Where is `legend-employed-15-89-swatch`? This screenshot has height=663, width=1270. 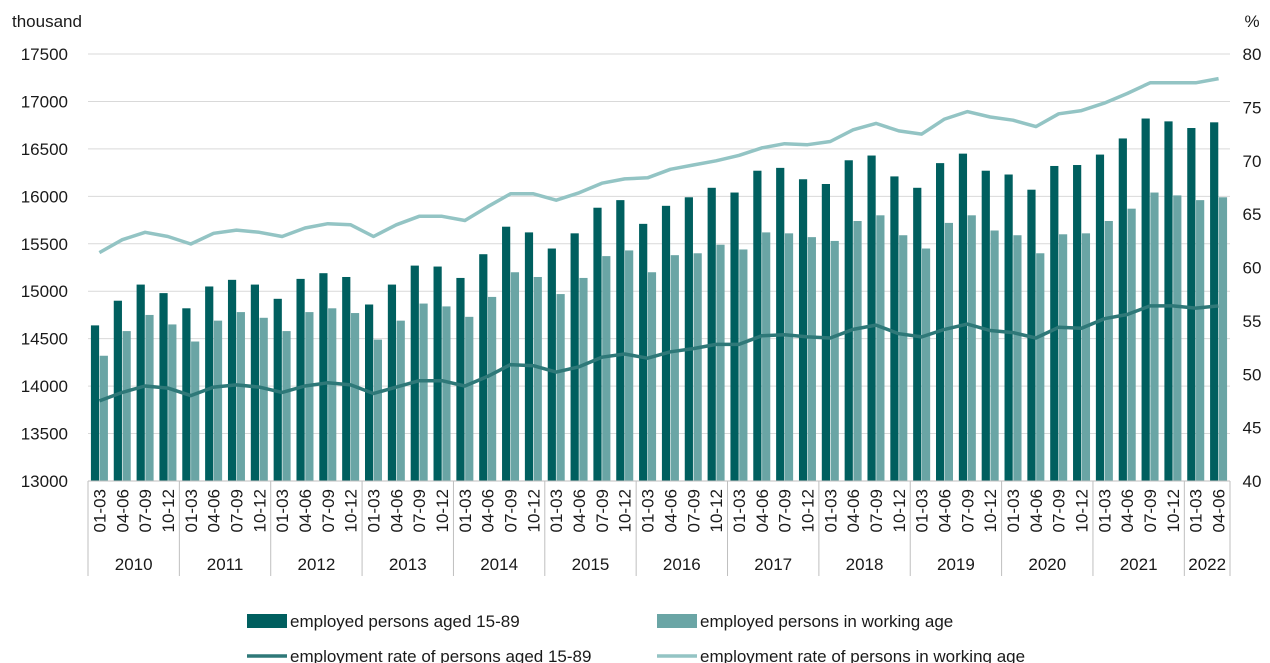
legend-employed-15-89-swatch is located at coordinates (267, 621).